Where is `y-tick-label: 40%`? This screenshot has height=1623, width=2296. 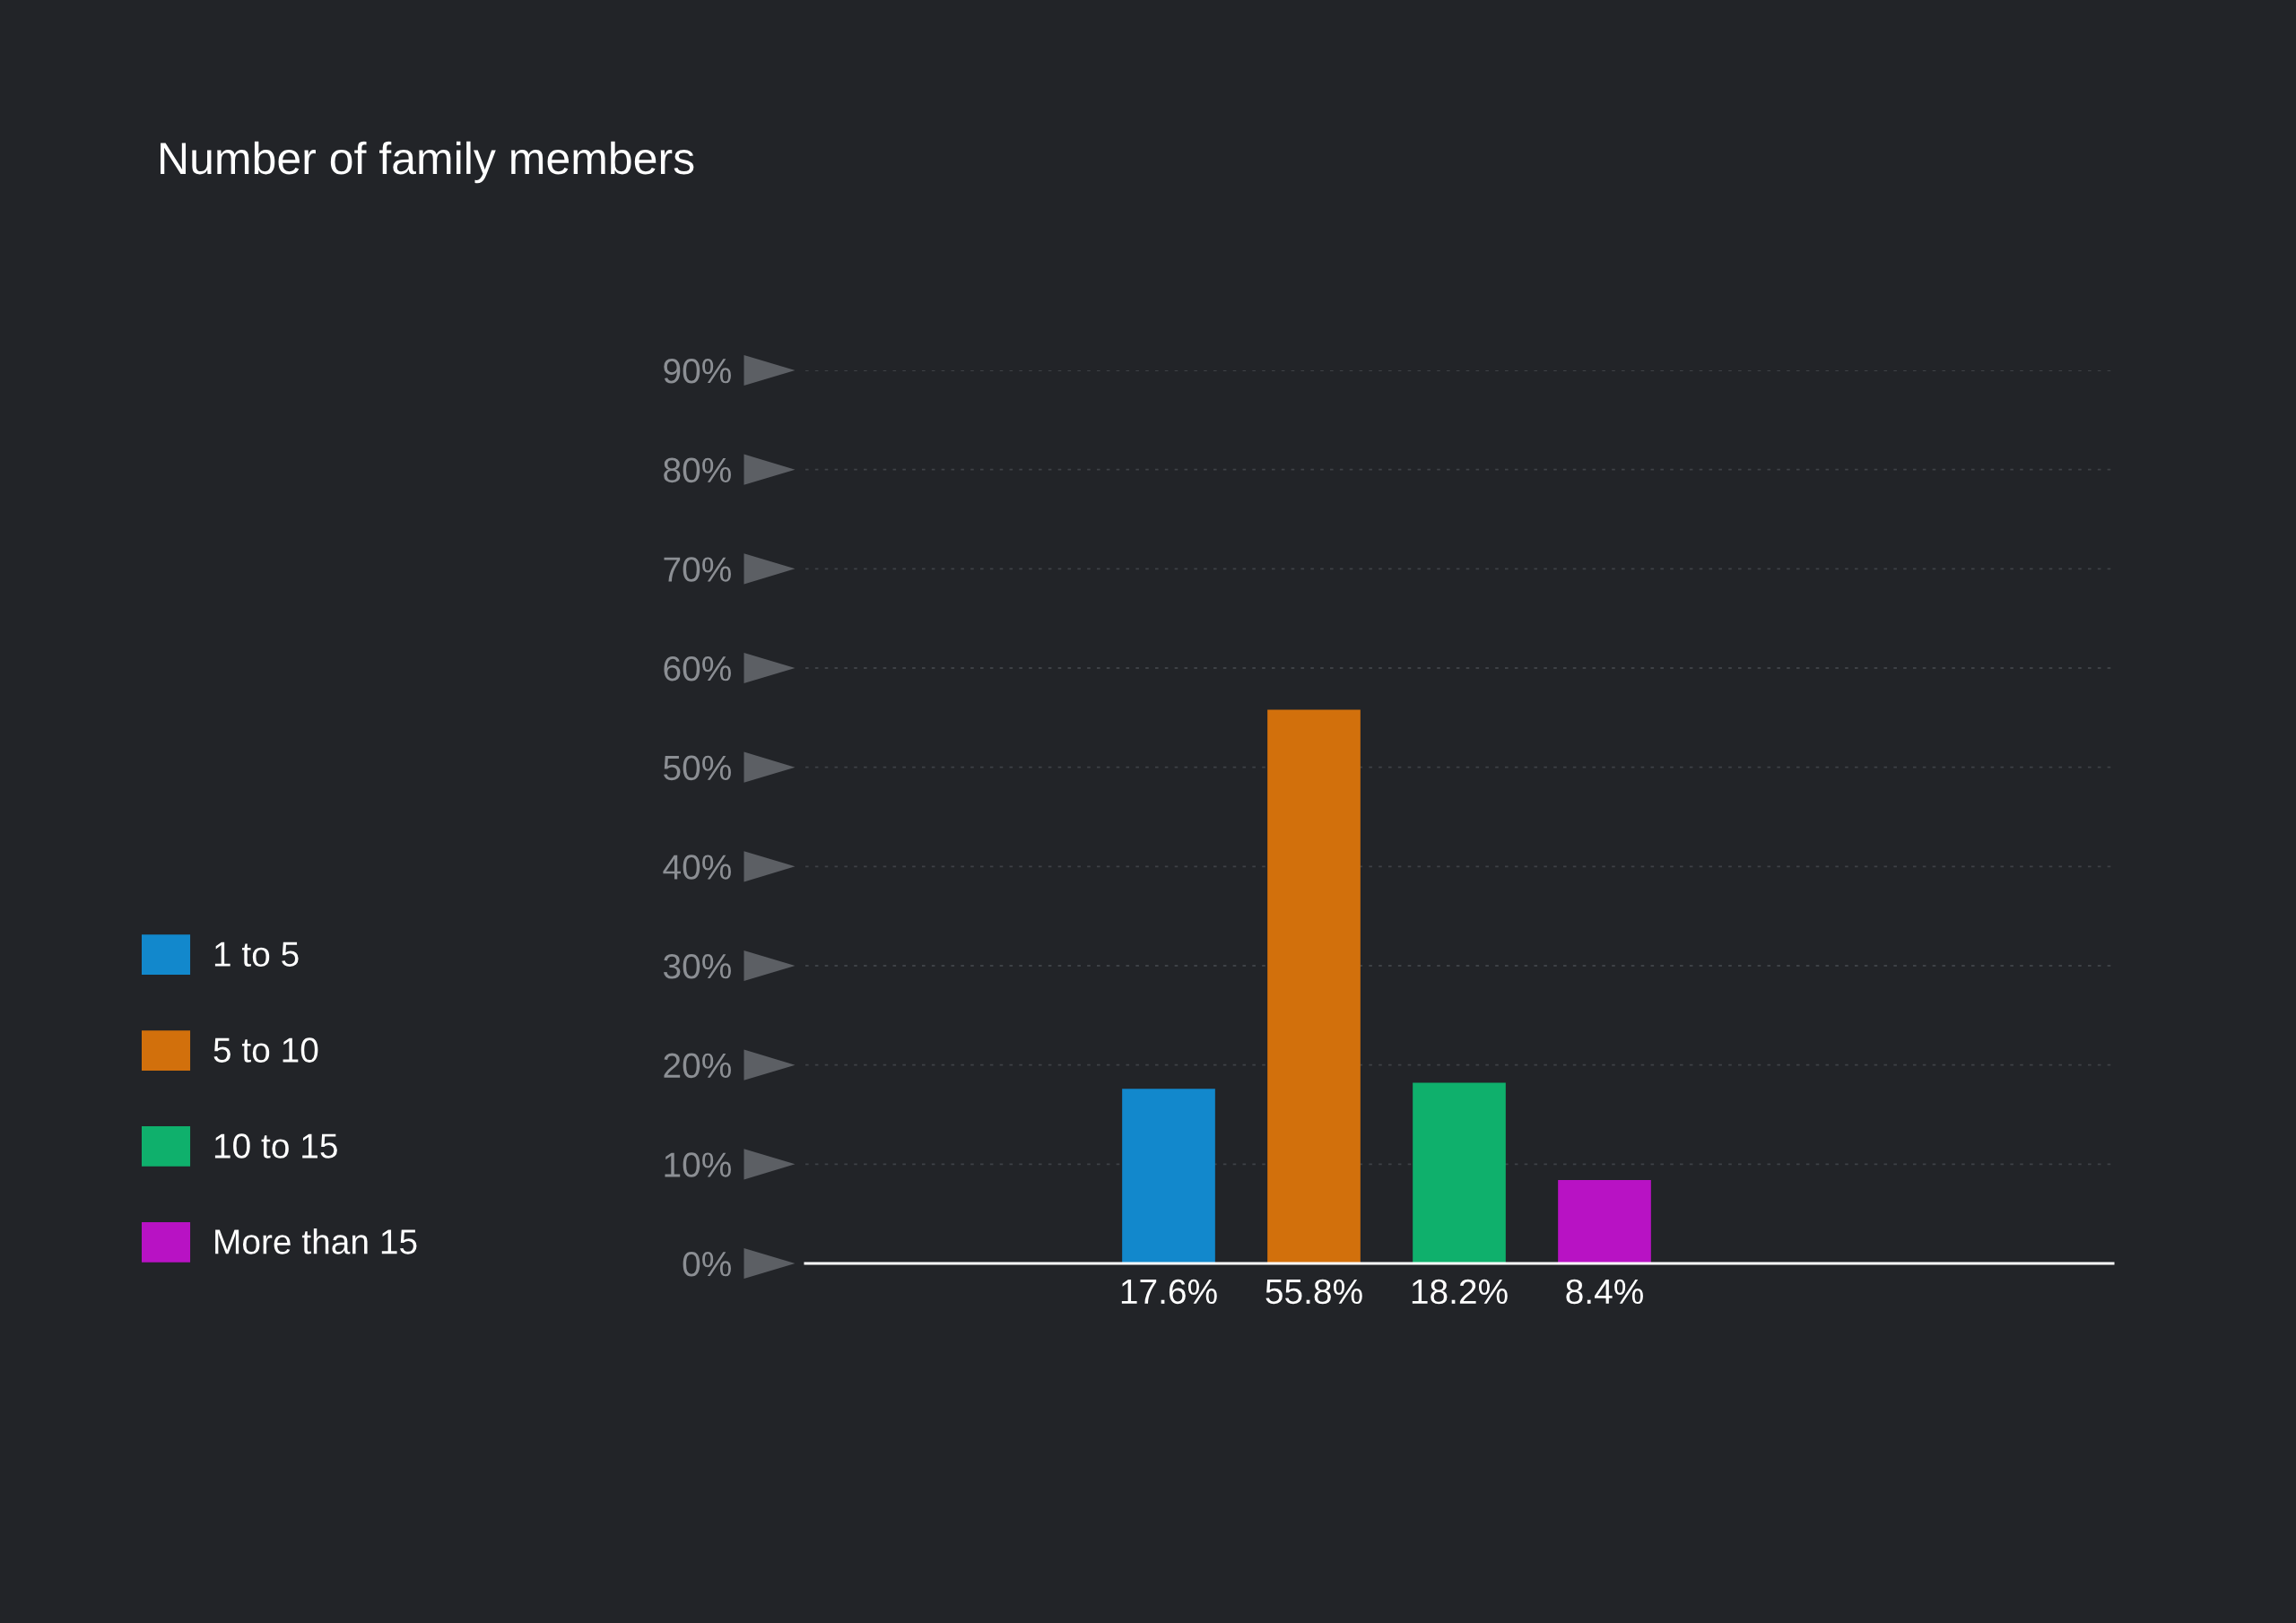
y-tick-label: 40% is located at coordinates (697, 867).